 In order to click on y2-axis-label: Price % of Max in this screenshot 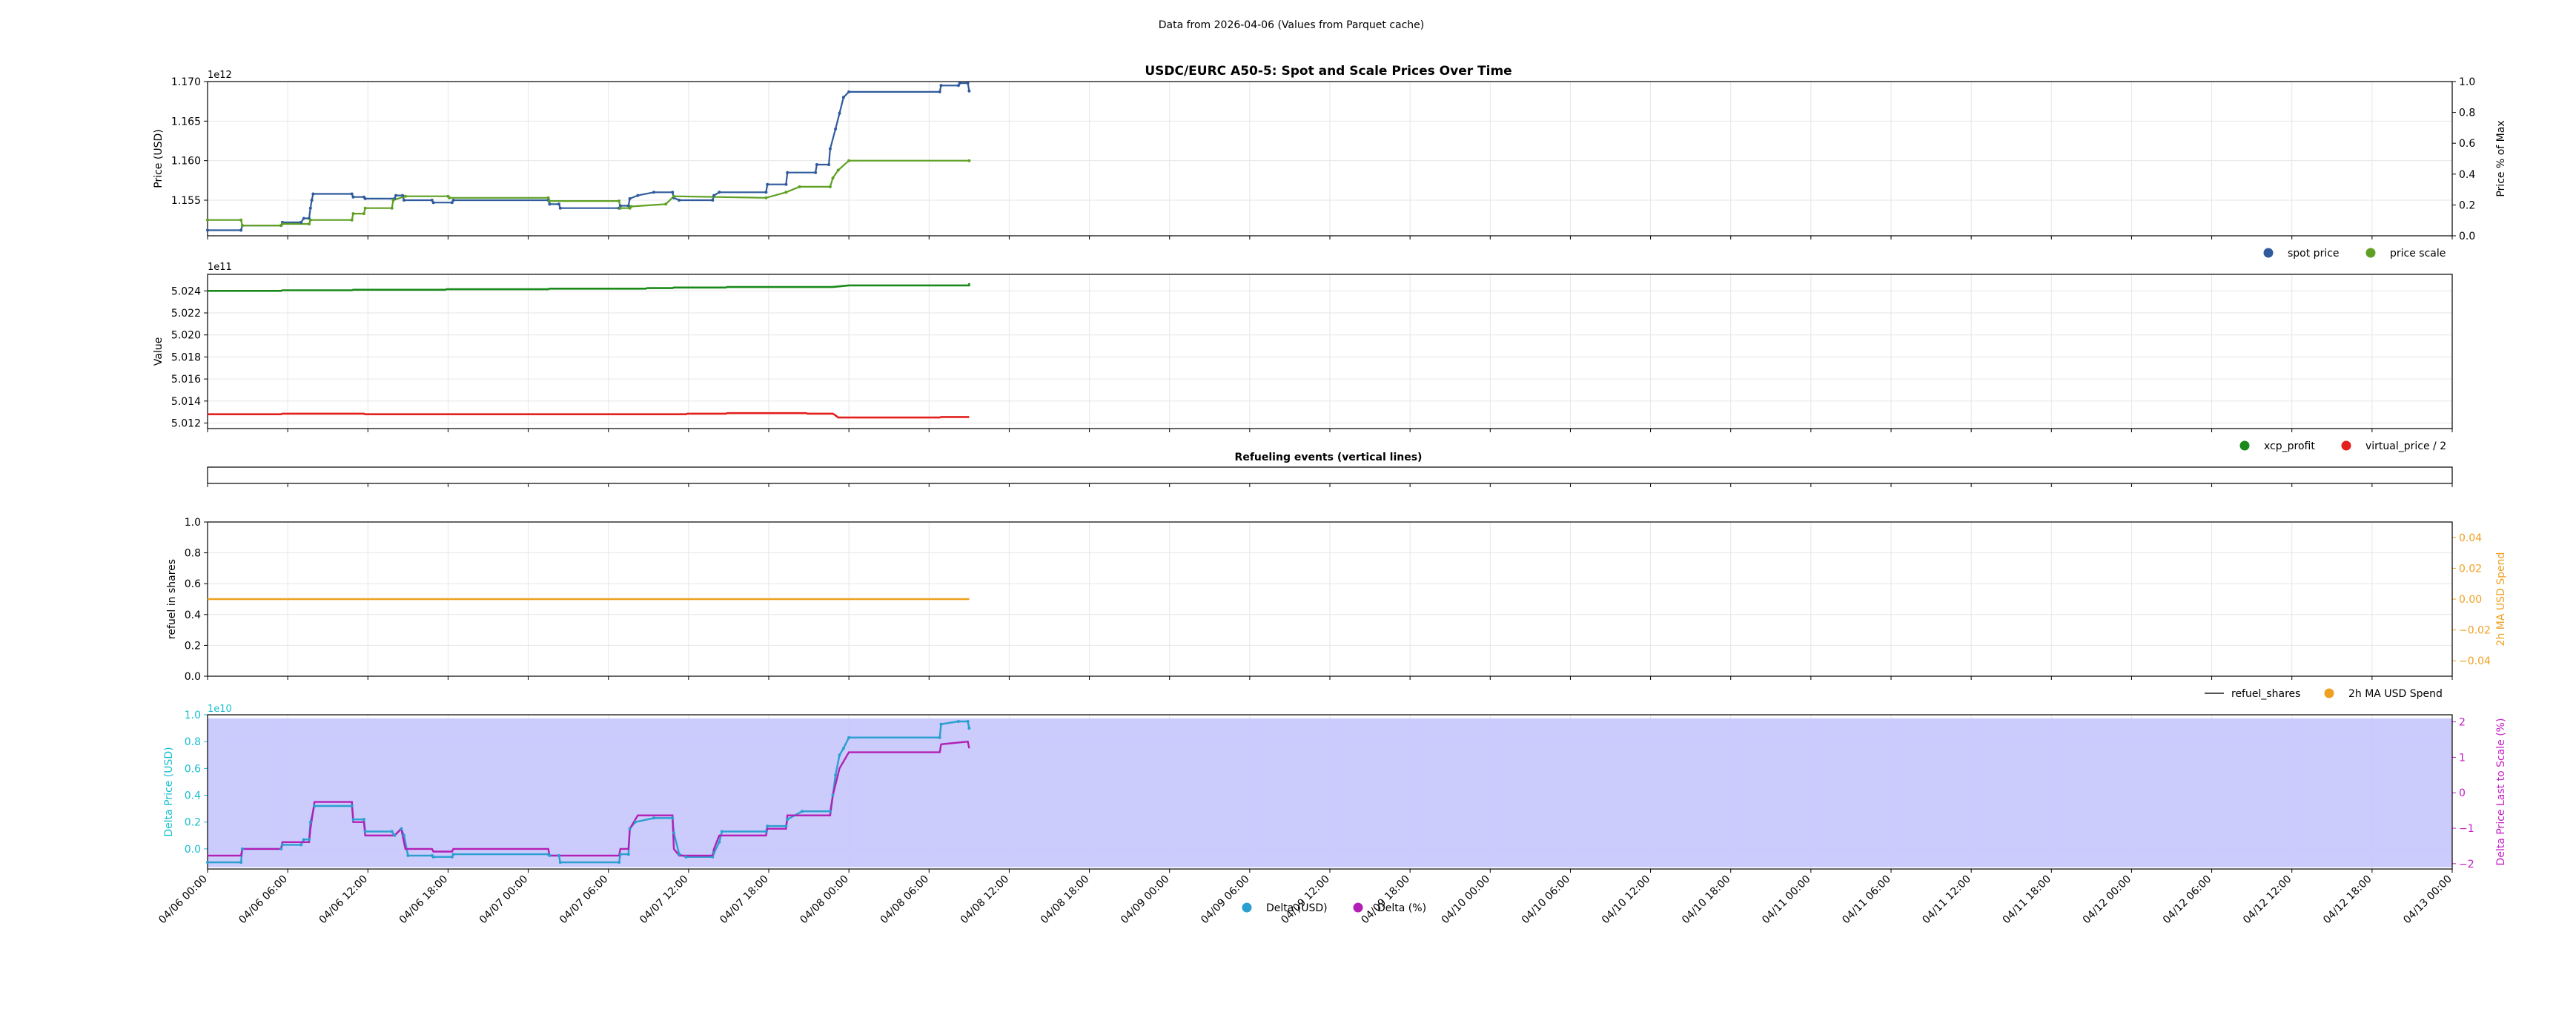, I will do `click(2501, 158)`.